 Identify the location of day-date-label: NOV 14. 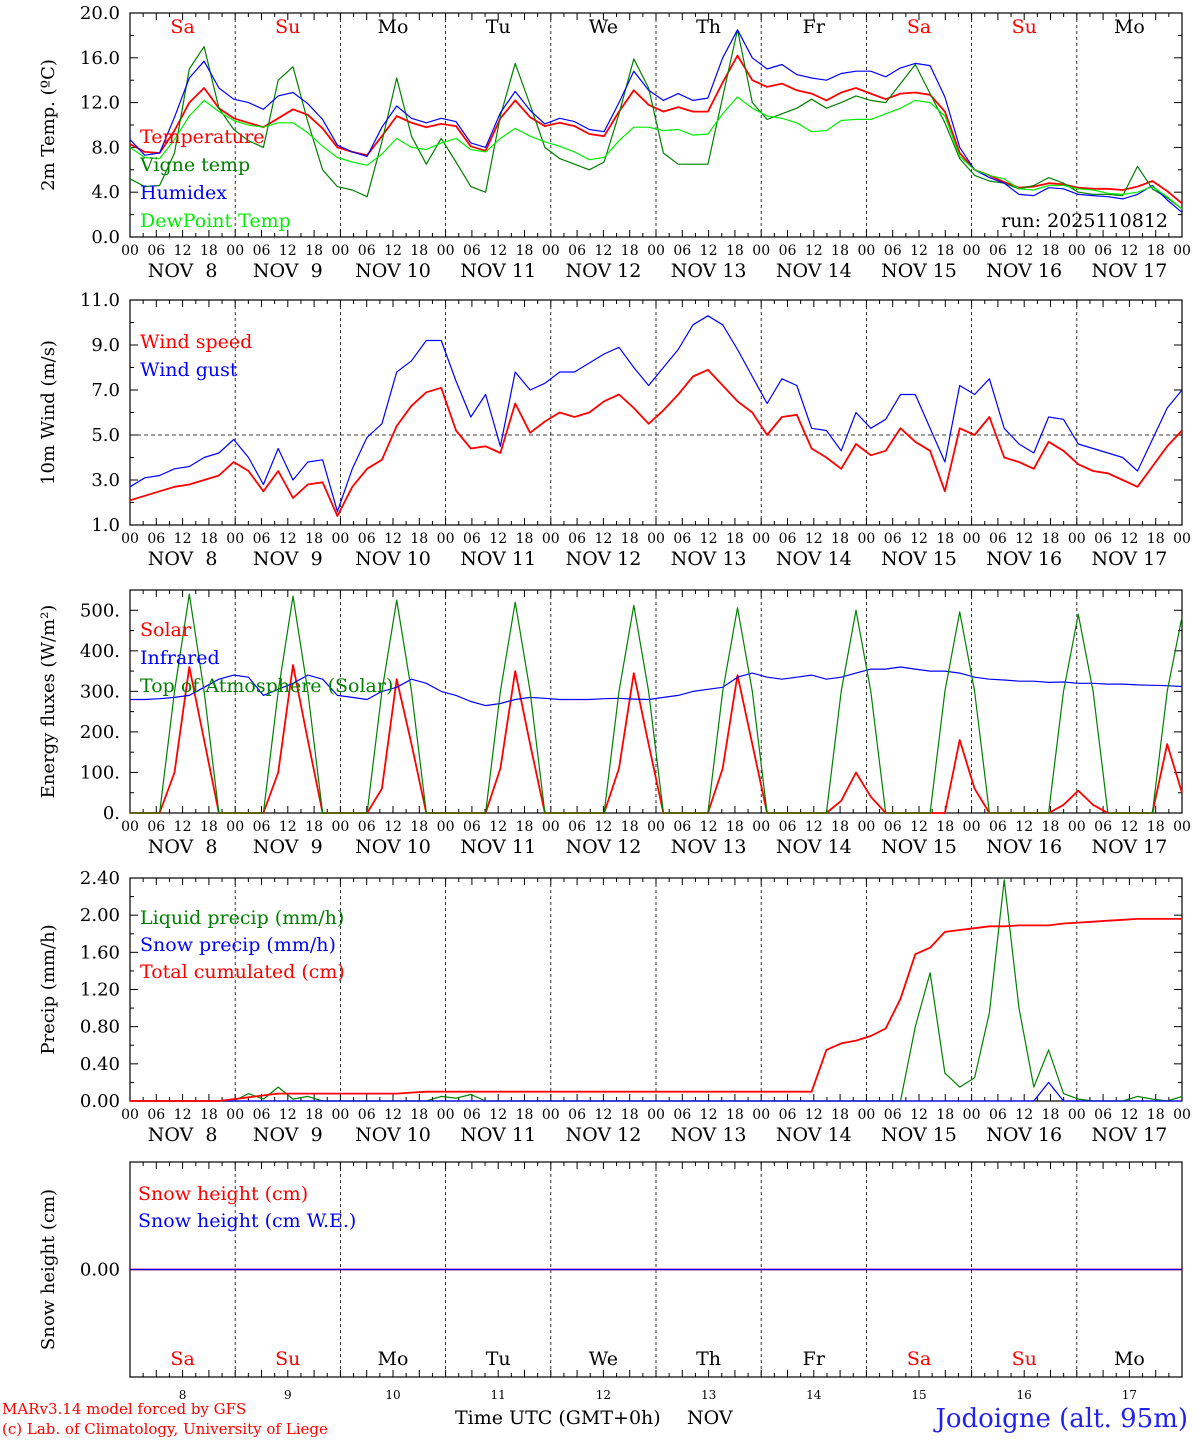
(814, 847).